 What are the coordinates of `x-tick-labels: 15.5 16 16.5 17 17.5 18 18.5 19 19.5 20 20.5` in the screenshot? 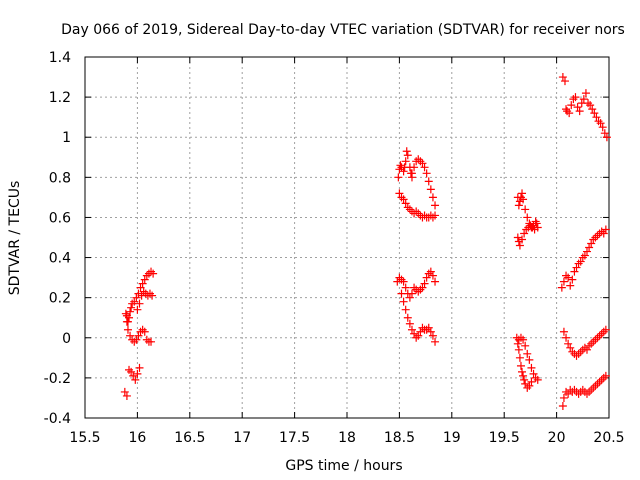 It's located at (346, 438).